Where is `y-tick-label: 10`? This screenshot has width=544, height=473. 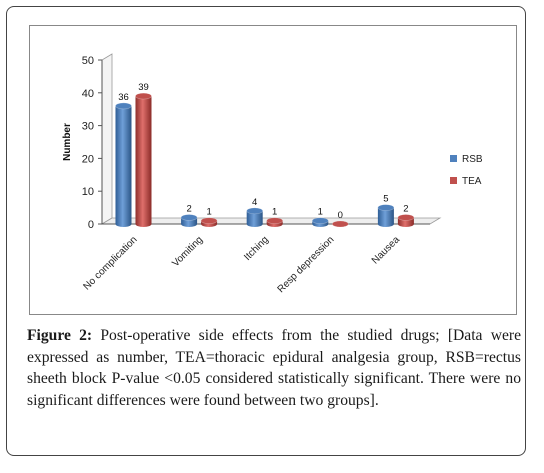
y-tick-label: 10 is located at coordinates (88, 192).